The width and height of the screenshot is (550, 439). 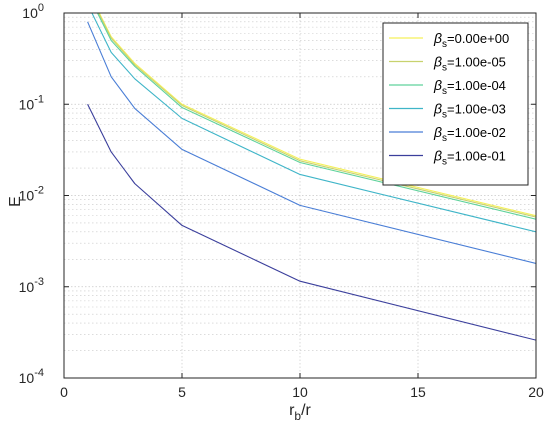 I want to click on legend-item: βs=1.00e-05, so click(x=447, y=64).